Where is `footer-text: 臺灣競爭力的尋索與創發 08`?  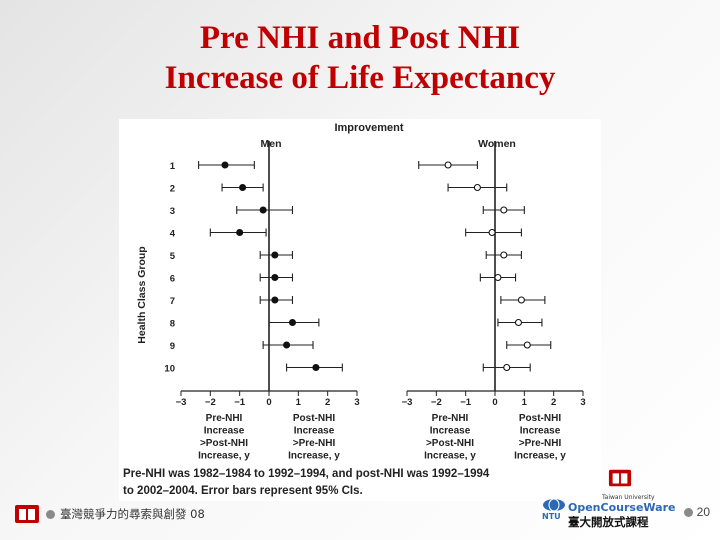
footer-text: 臺灣競爭力的尋索與創發 08 is located at coordinates (132, 514).